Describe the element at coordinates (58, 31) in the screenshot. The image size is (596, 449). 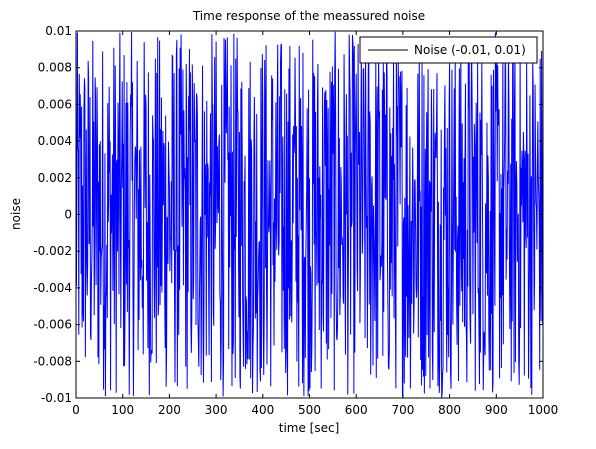
I see `y-tick-label: 0.01` at that location.